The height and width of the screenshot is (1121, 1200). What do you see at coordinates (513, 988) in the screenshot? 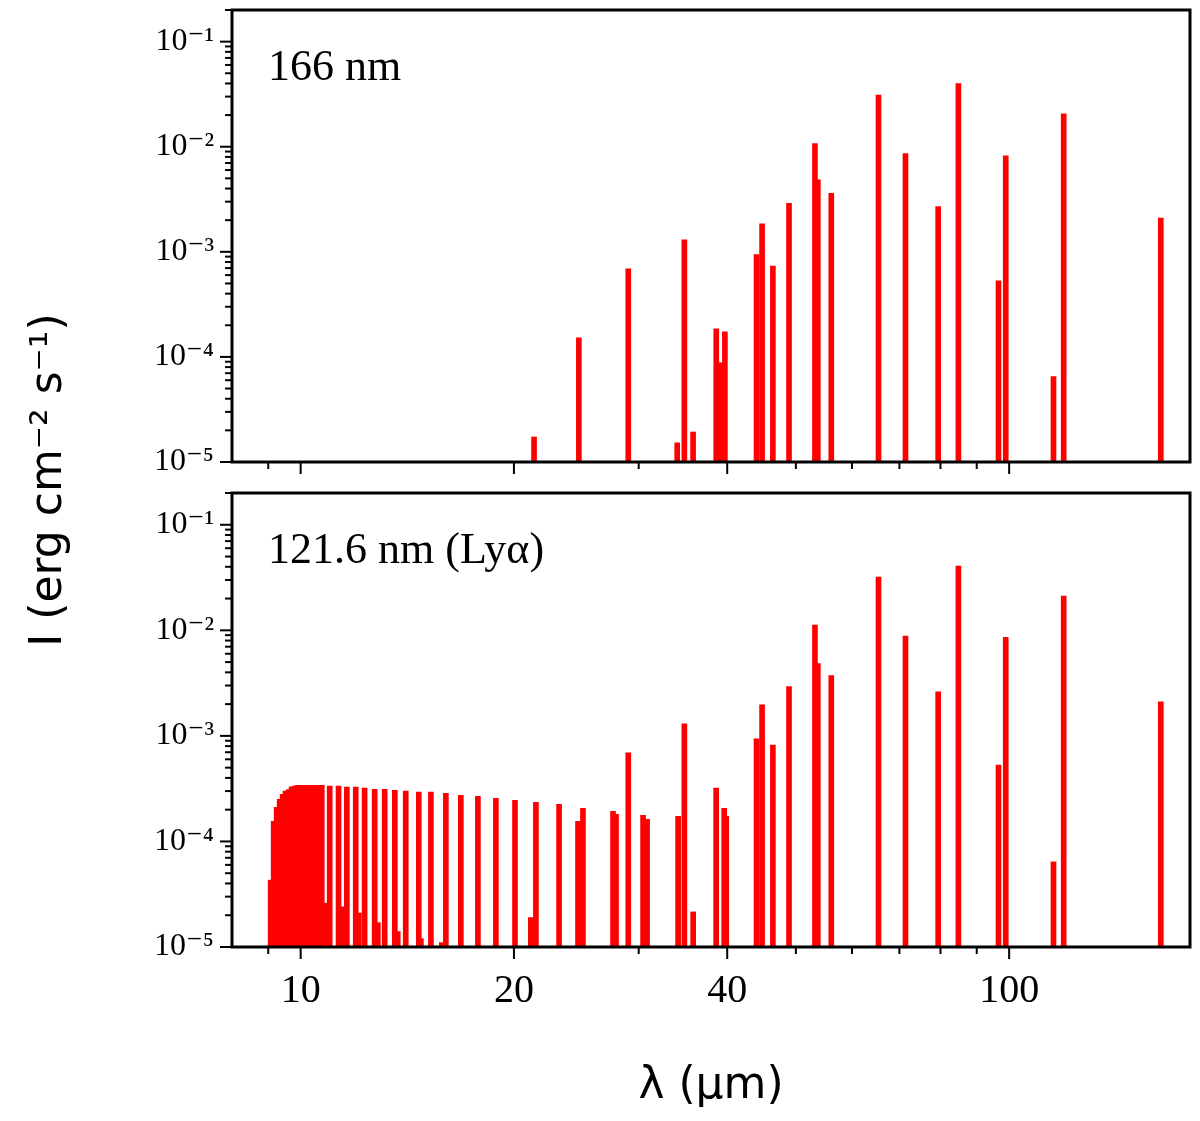
I see `x-tick-label: 20` at bounding box center [513, 988].